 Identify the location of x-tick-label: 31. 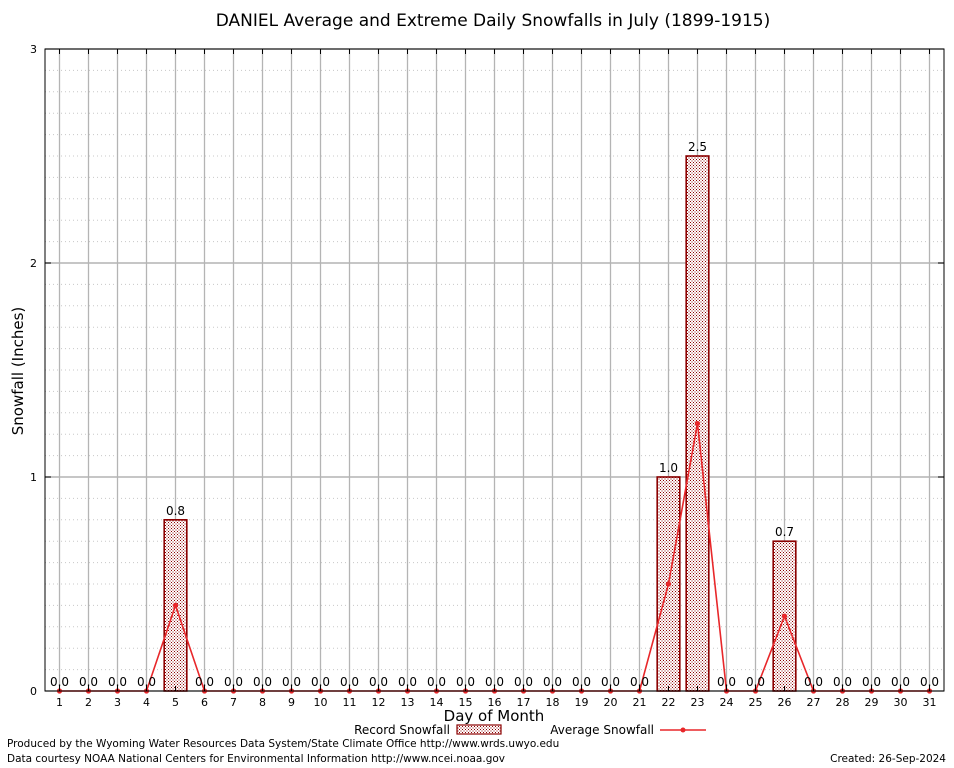
(930, 702).